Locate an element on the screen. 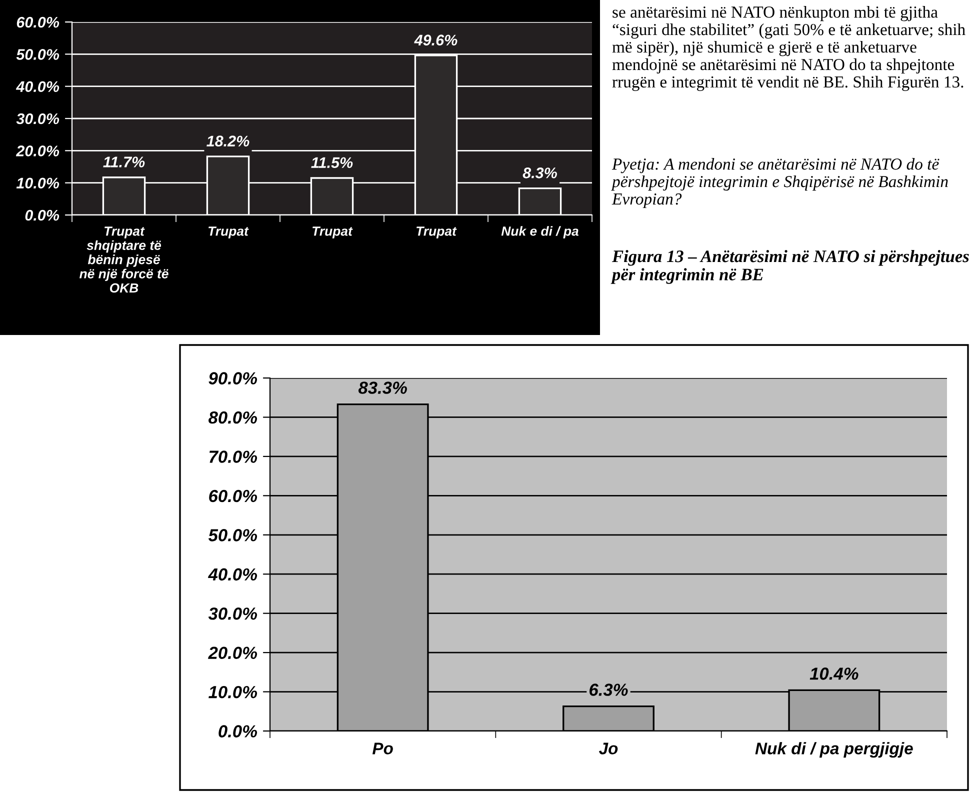  data-label: 18.2% is located at coordinates (228, 141).